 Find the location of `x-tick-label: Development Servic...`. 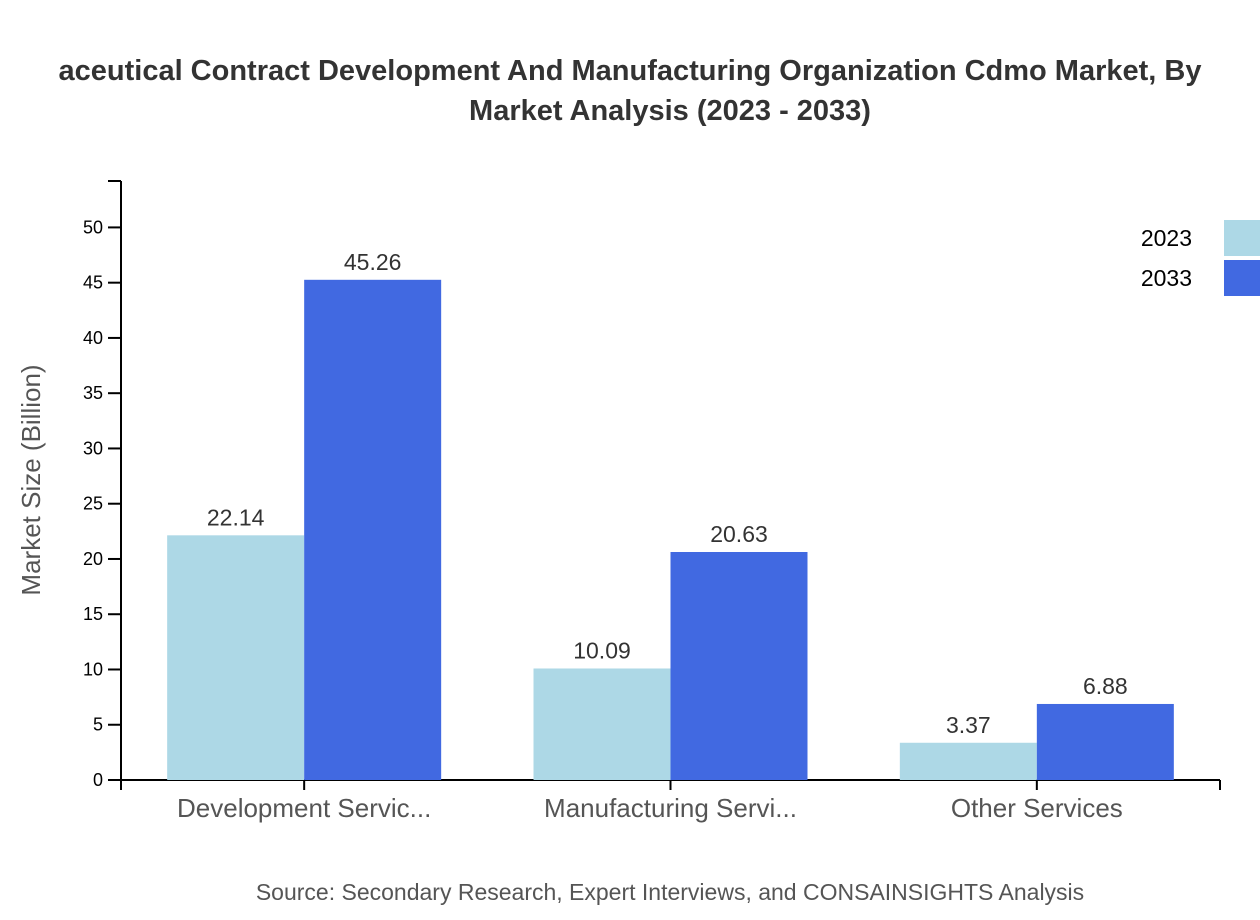

x-tick-label: Development Servic... is located at coordinates (304, 808).